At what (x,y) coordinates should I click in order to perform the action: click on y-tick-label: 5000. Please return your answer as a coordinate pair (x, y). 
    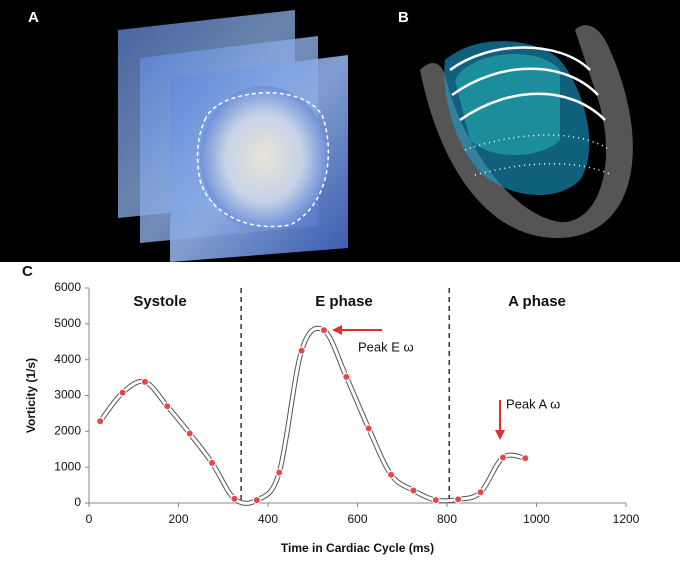
    Looking at the image, I should click on (67, 323).